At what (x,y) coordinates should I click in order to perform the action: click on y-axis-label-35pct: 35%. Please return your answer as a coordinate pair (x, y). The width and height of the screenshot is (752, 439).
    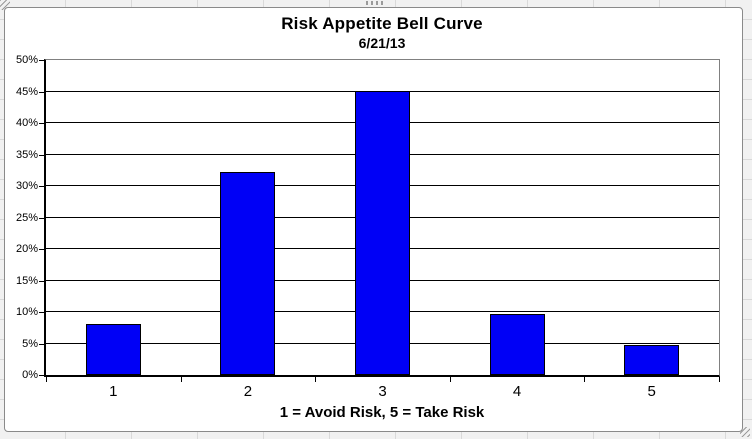
    Looking at the image, I should click on (26, 154).